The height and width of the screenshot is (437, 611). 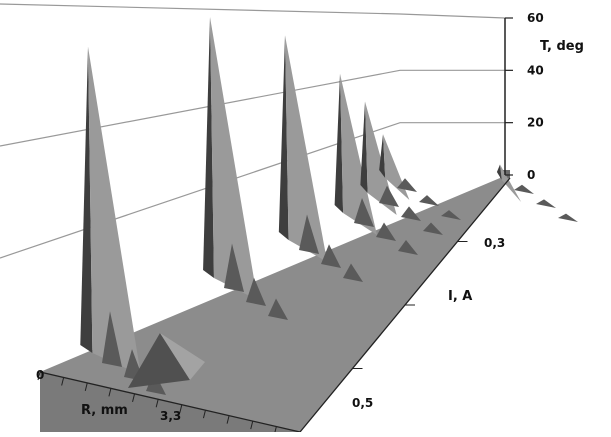 What do you see at coordinates (535, 123) in the screenshot?
I see `z-tick-label-20: 20` at bounding box center [535, 123].